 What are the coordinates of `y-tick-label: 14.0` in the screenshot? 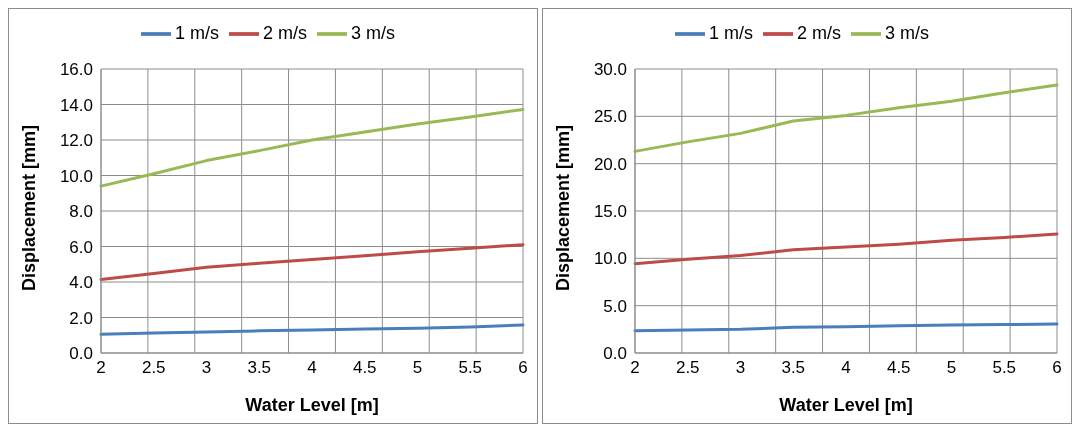 It's located at (76, 105).